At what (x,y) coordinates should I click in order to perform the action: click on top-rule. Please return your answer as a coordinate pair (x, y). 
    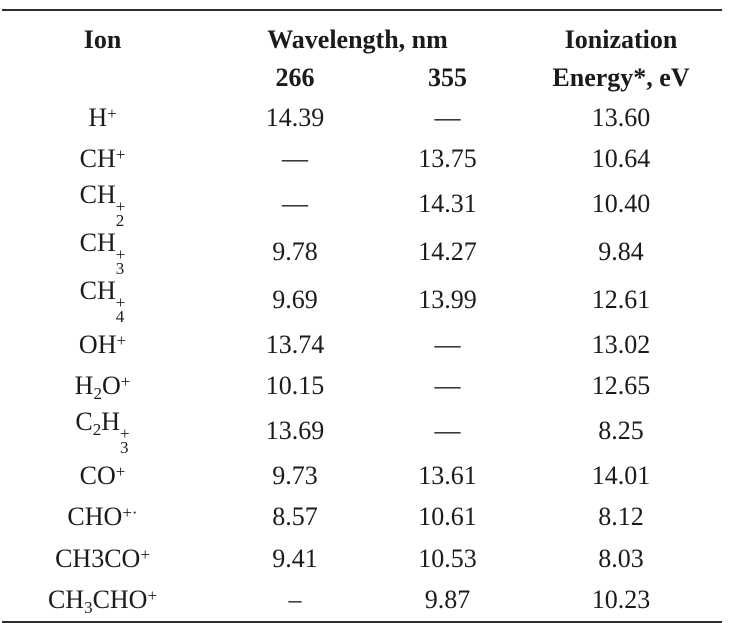
    Looking at the image, I should click on (362, 10).